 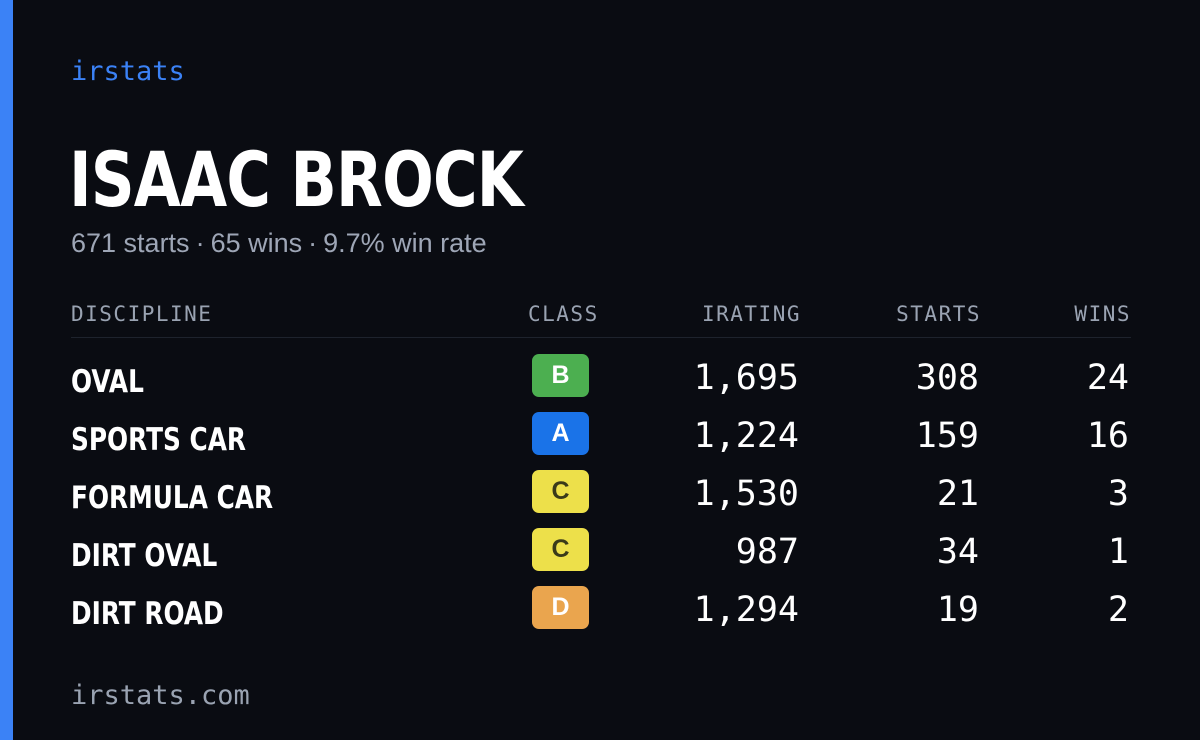 I want to click on wins-value: 16, so click(x=1107, y=436).